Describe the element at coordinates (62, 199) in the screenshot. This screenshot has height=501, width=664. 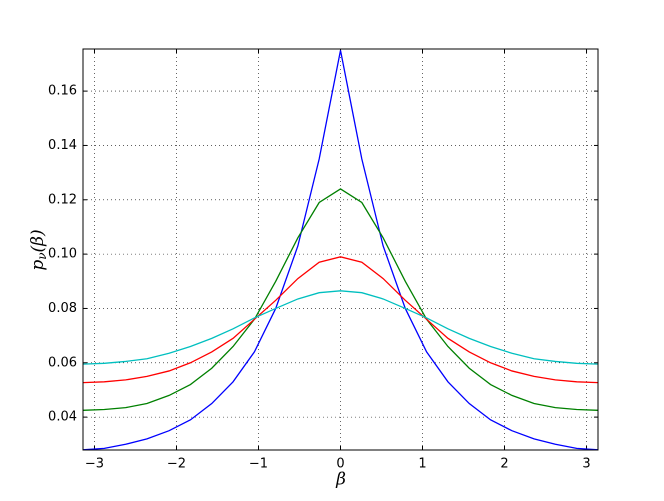
I see `y-tick-label: 0.12` at that location.